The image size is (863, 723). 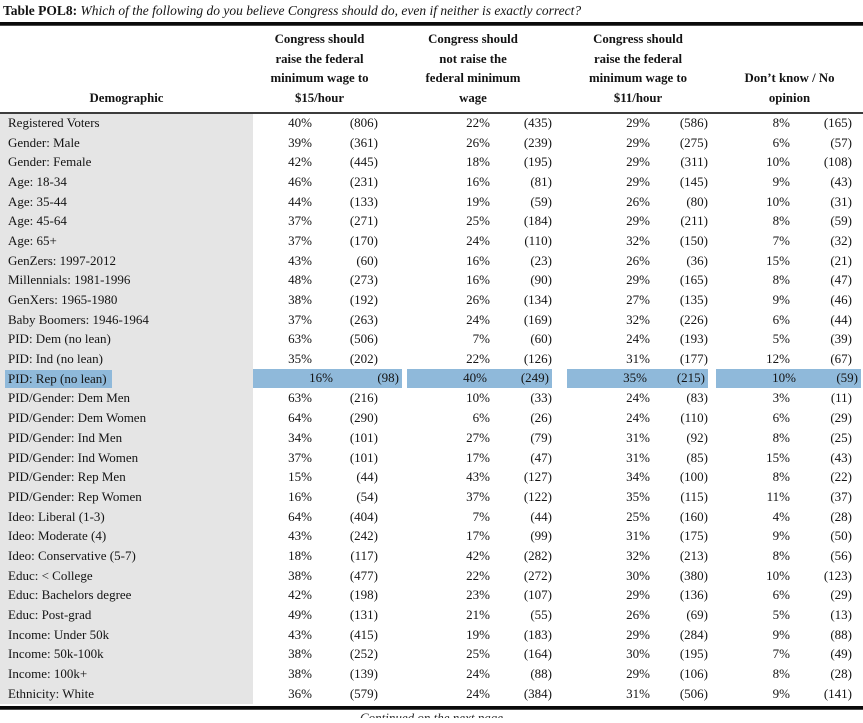 What do you see at coordinates (693, 536) in the screenshot?
I see `n-value: (175)` at bounding box center [693, 536].